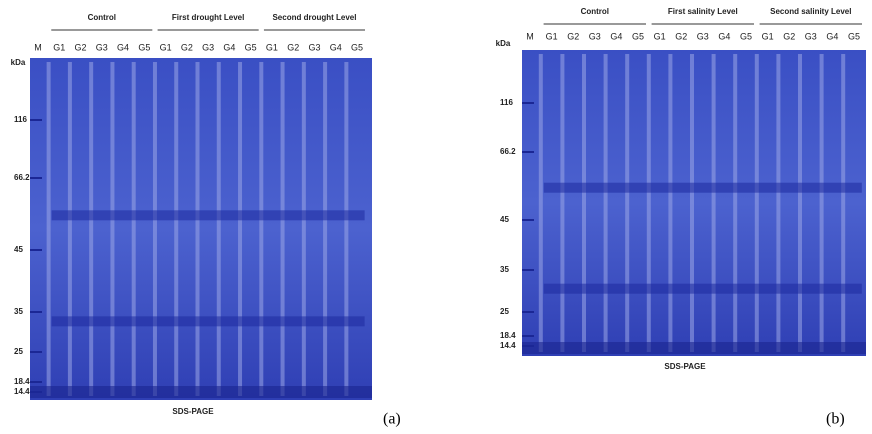  What do you see at coordinates (703, 11) in the screenshot?
I see `group-label: First salinity Level` at bounding box center [703, 11].